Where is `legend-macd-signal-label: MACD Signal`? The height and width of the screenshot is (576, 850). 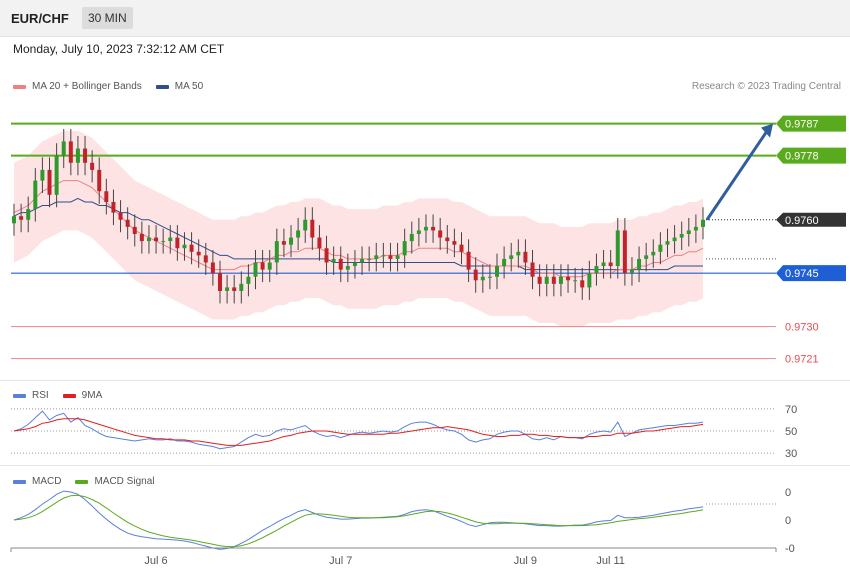
legend-macd-signal-label: MACD Signal is located at coordinates (124, 481).